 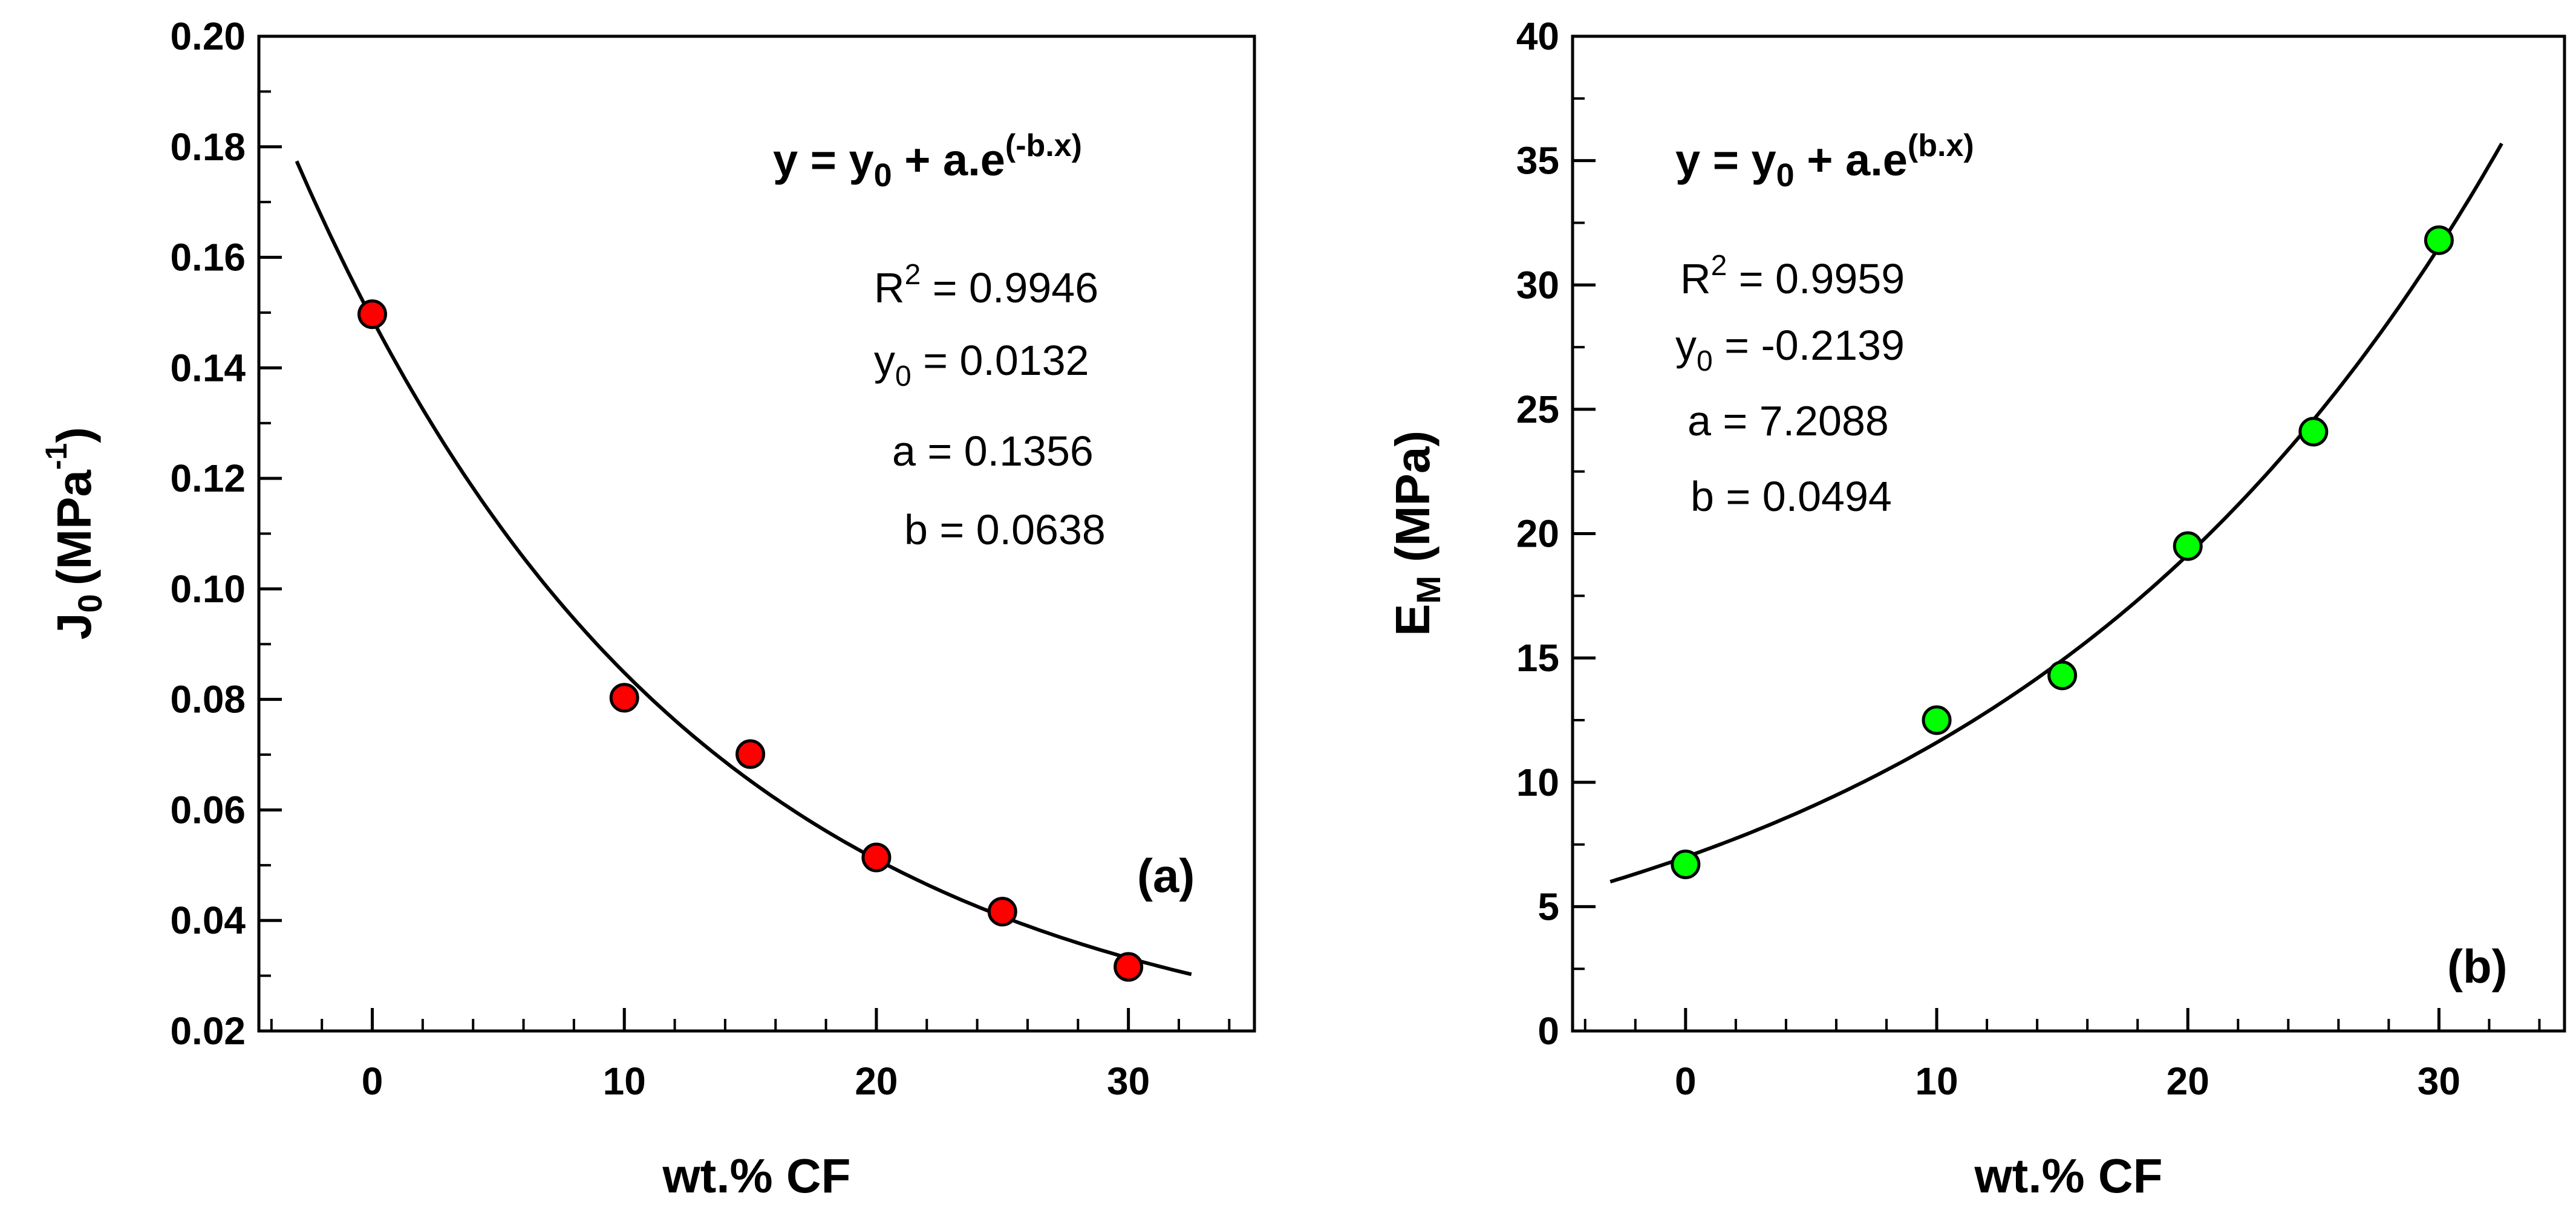 What do you see at coordinates (208, 257) in the screenshot?
I see `y-tick-label: 0.16` at bounding box center [208, 257].